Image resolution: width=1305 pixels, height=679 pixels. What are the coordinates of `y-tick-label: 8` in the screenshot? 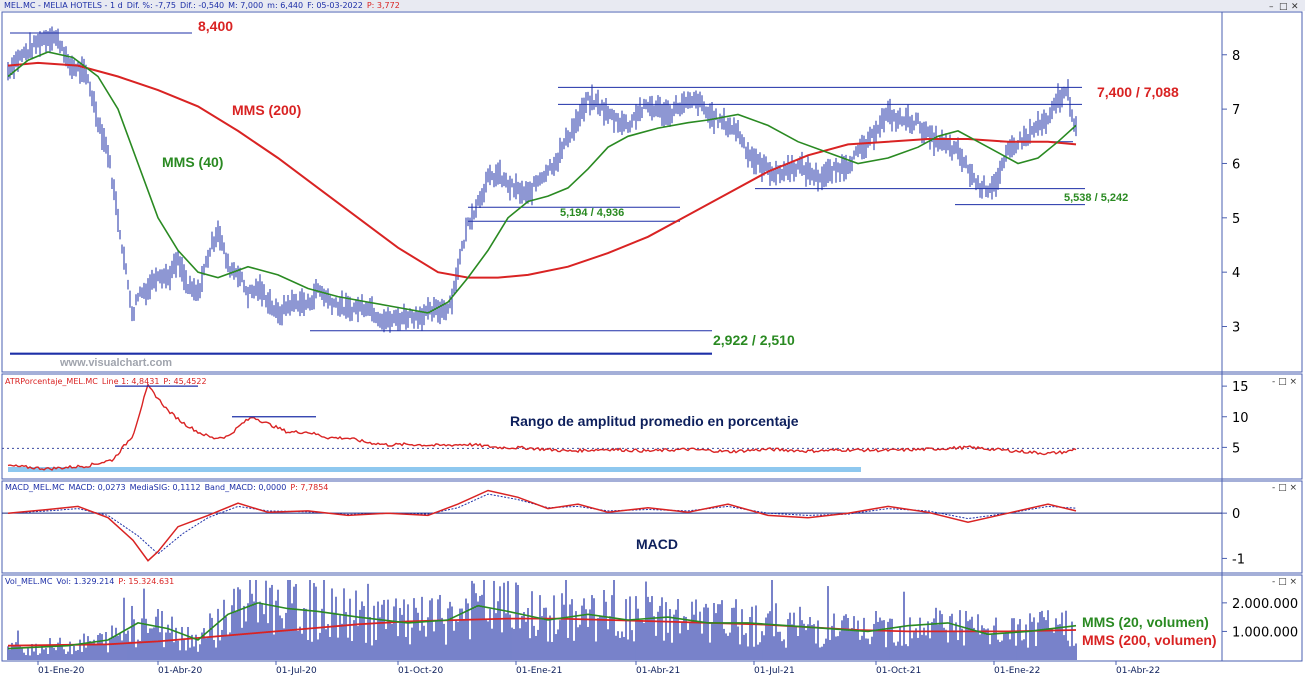 It's located at (1236, 56).